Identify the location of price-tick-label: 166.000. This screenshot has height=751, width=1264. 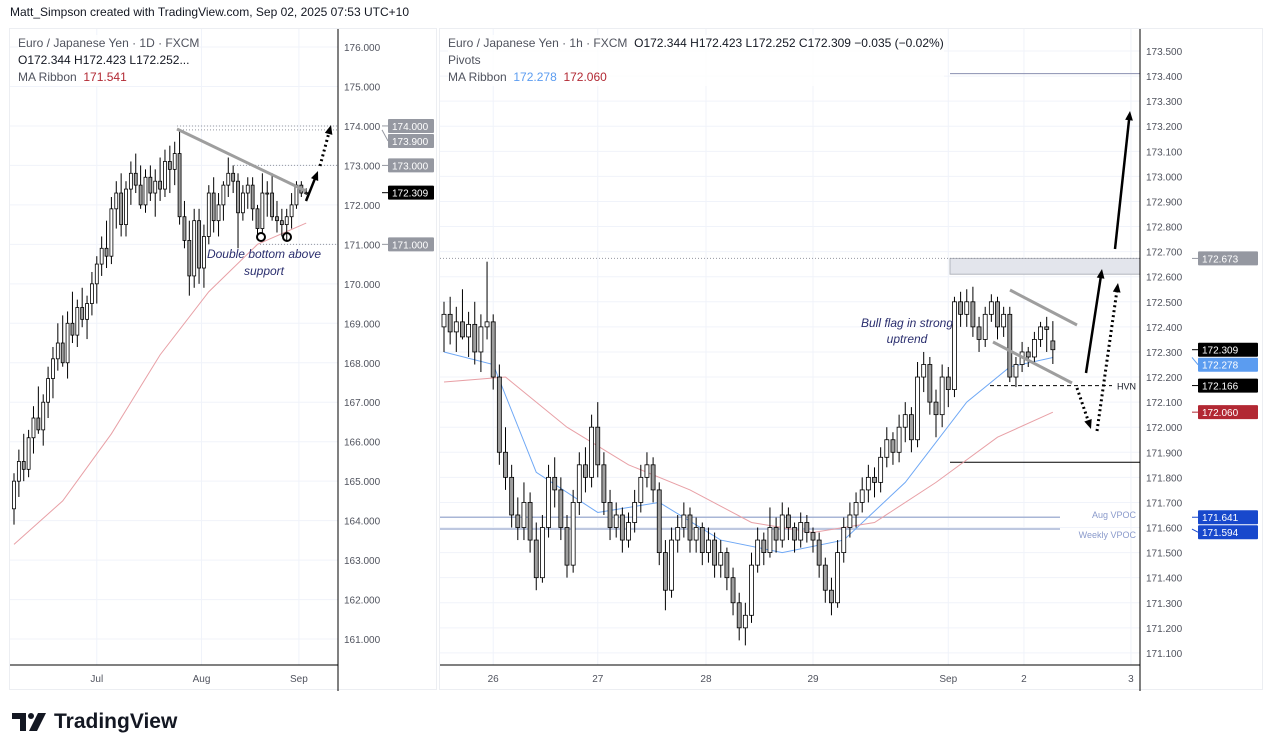
(362, 443).